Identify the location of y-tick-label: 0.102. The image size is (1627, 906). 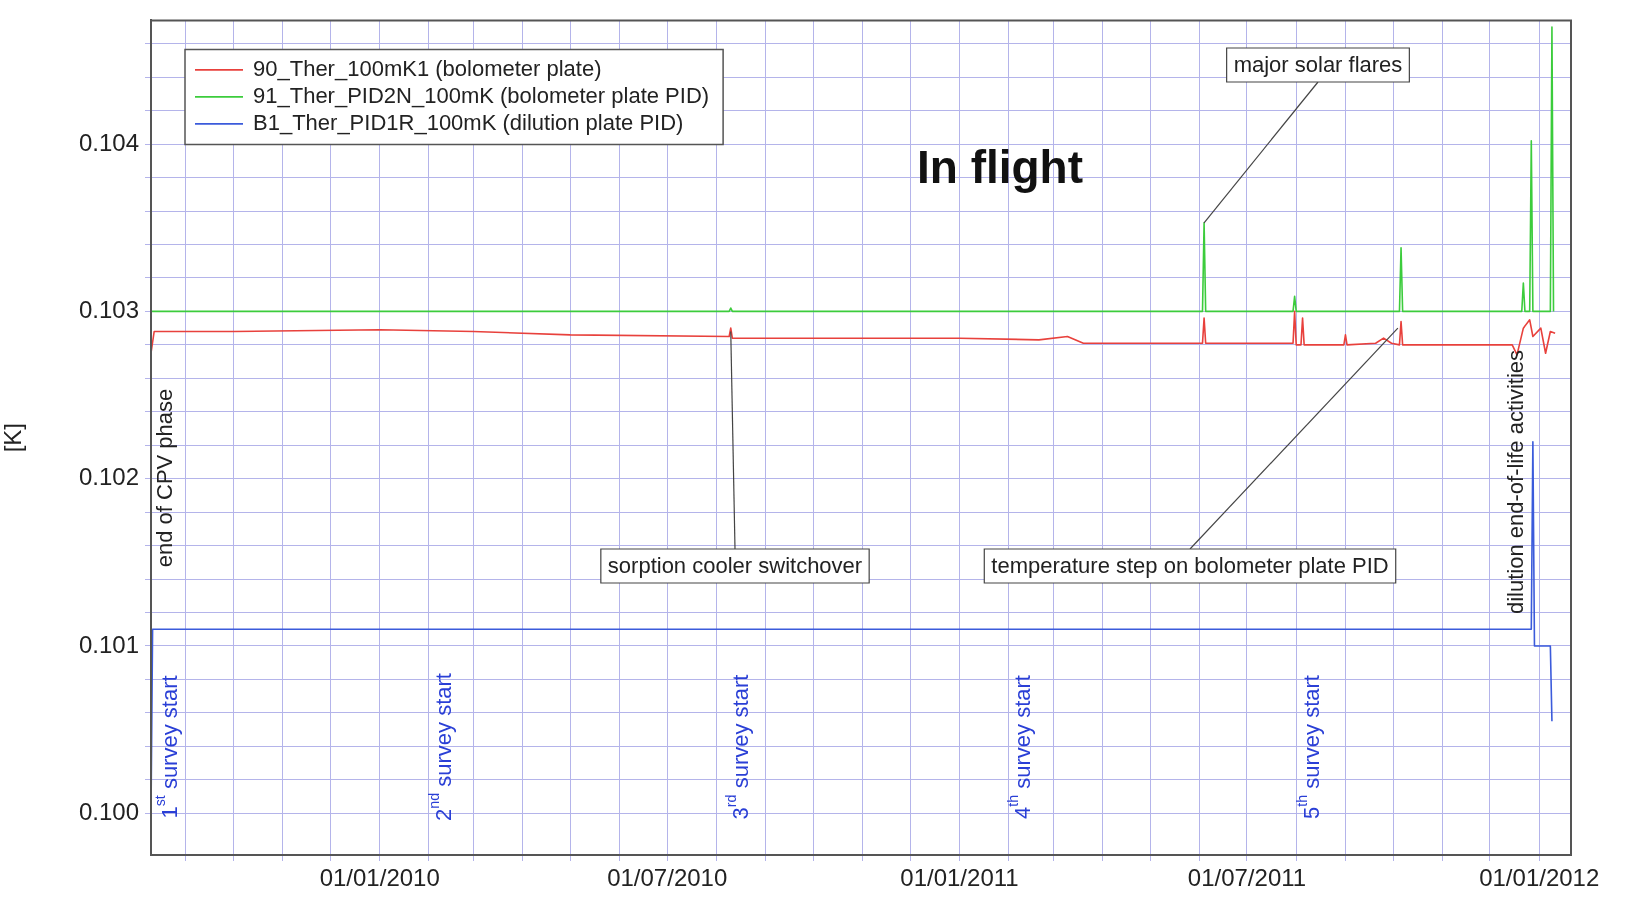
(108, 477).